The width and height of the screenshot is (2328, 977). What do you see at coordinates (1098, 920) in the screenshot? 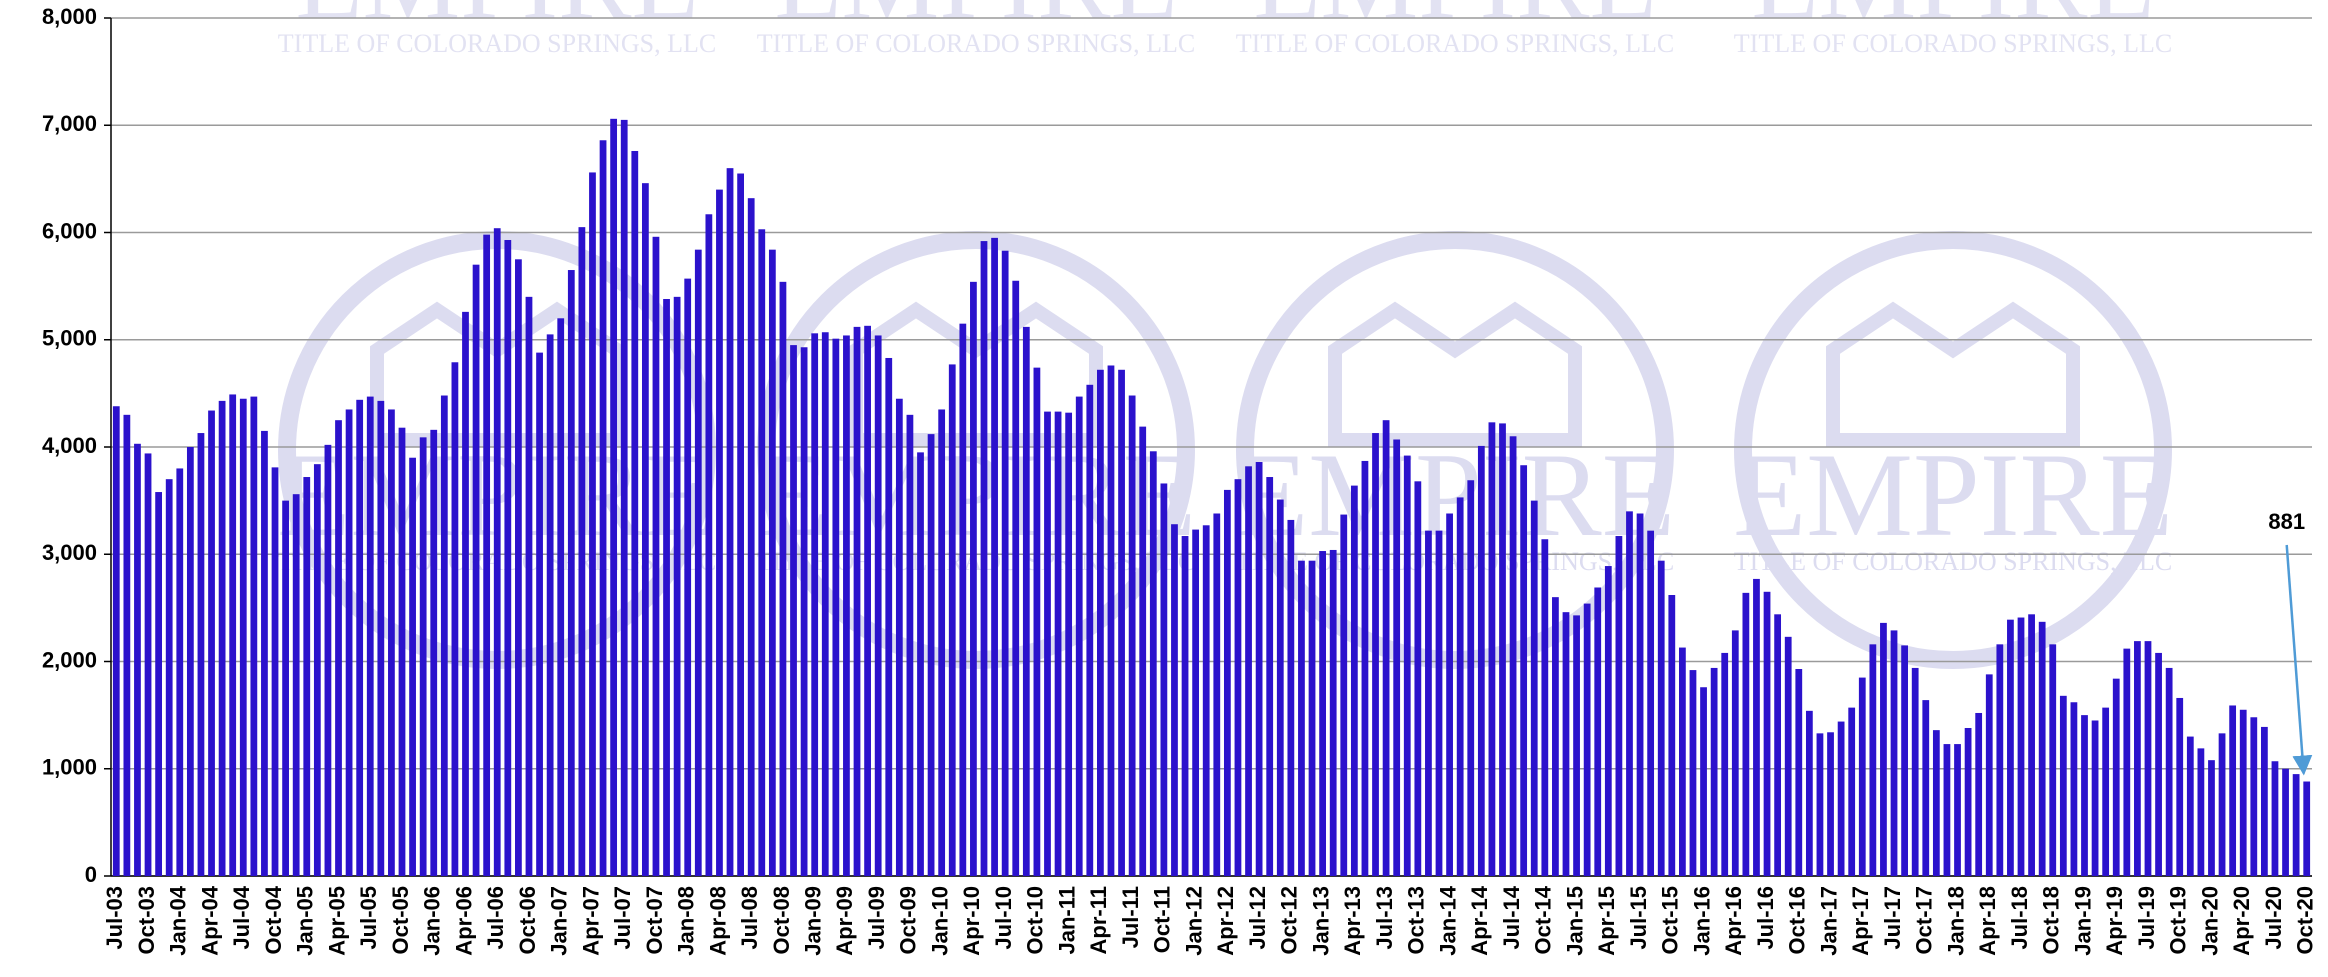
I see `x-tick-label: Apr-11` at bounding box center [1098, 920].